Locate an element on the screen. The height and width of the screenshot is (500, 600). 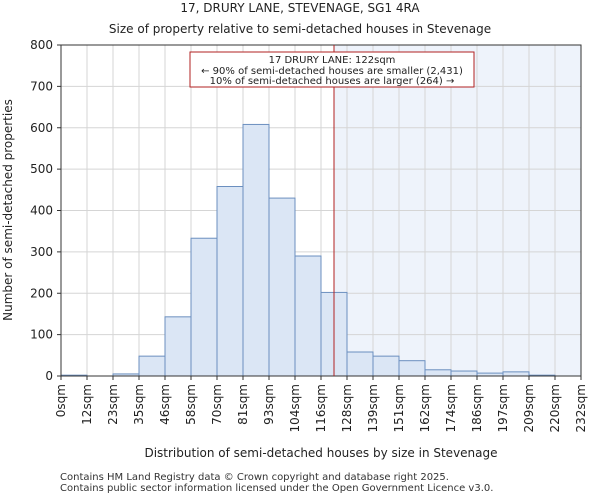
x-tick-label: 220sqm is located at coordinates (555, 408).